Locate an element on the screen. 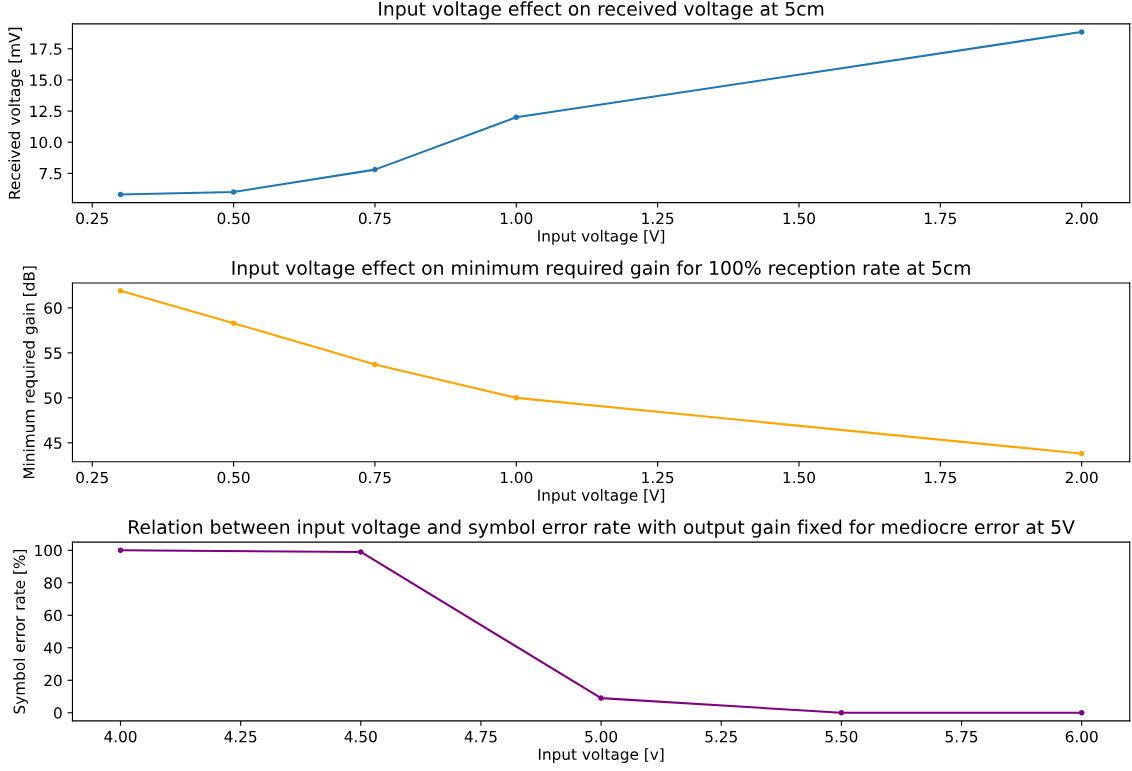  chart-title: Input voltage effect on minimum required gain for 100% reception rate at 5cm is located at coordinates (601, 269).